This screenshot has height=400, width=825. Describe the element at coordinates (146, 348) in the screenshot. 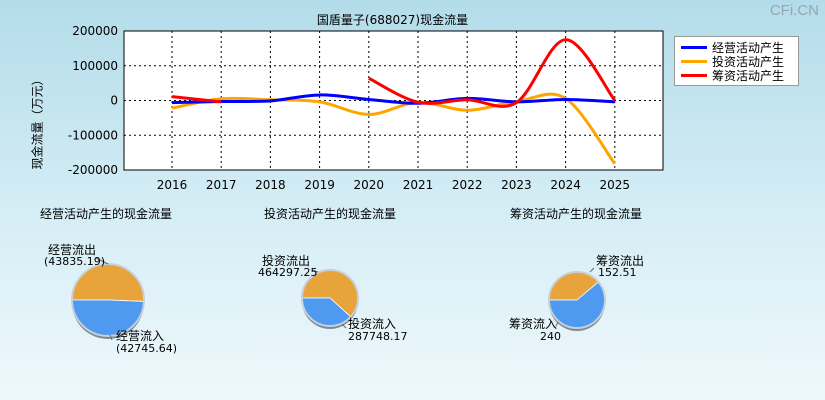

I see `pie-inflow-label-value: (42745.64)` at that location.